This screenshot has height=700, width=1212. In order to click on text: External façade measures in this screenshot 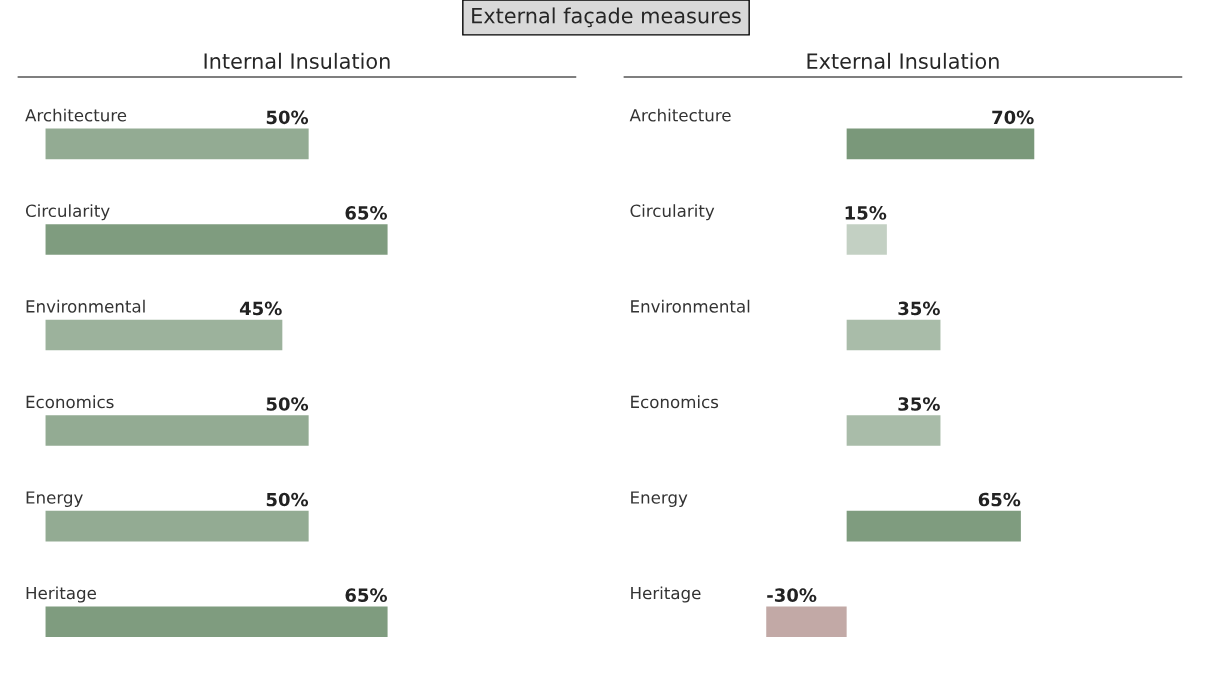, I will do `click(606, 17)`.